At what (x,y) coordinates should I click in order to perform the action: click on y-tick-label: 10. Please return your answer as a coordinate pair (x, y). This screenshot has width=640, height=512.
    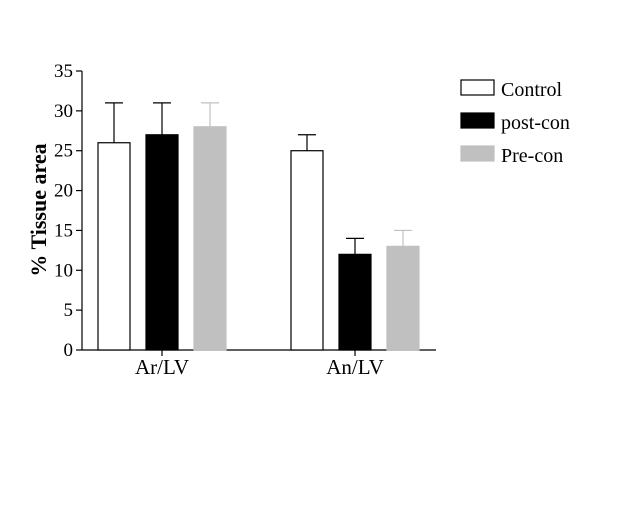
    Looking at the image, I should click on (63, 270).